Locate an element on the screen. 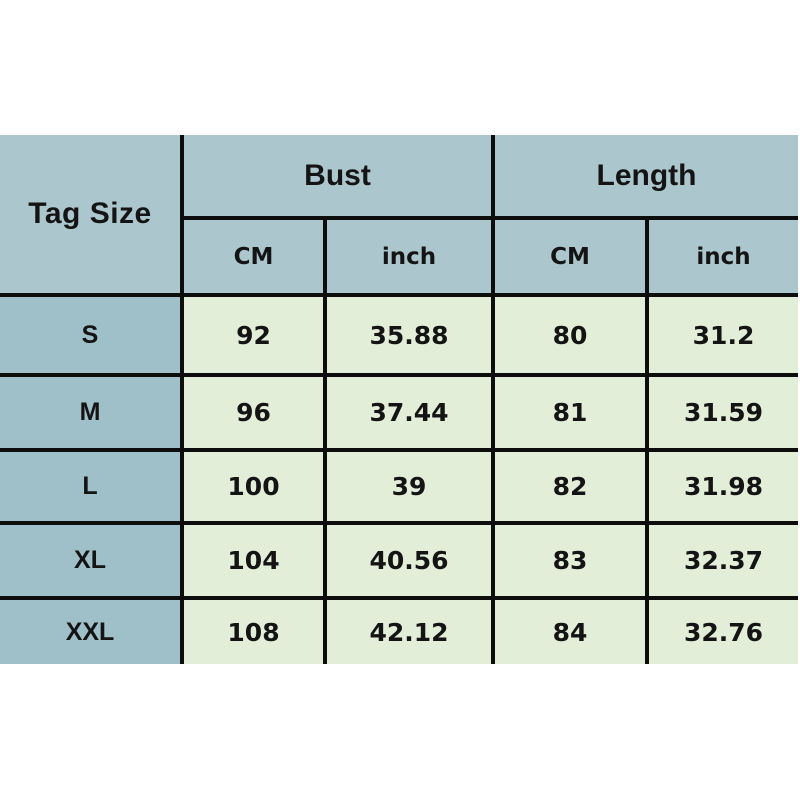  row-label-m: M is located at coordinates (90, 412).